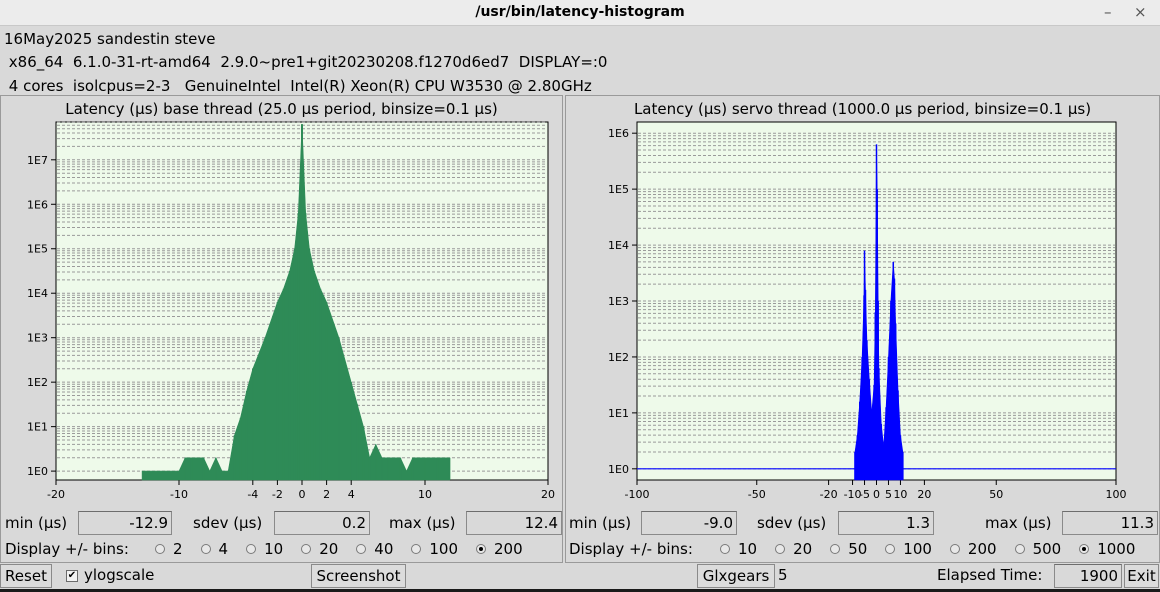  I want to click on base-xtick-label: -10, so click(179, 494).